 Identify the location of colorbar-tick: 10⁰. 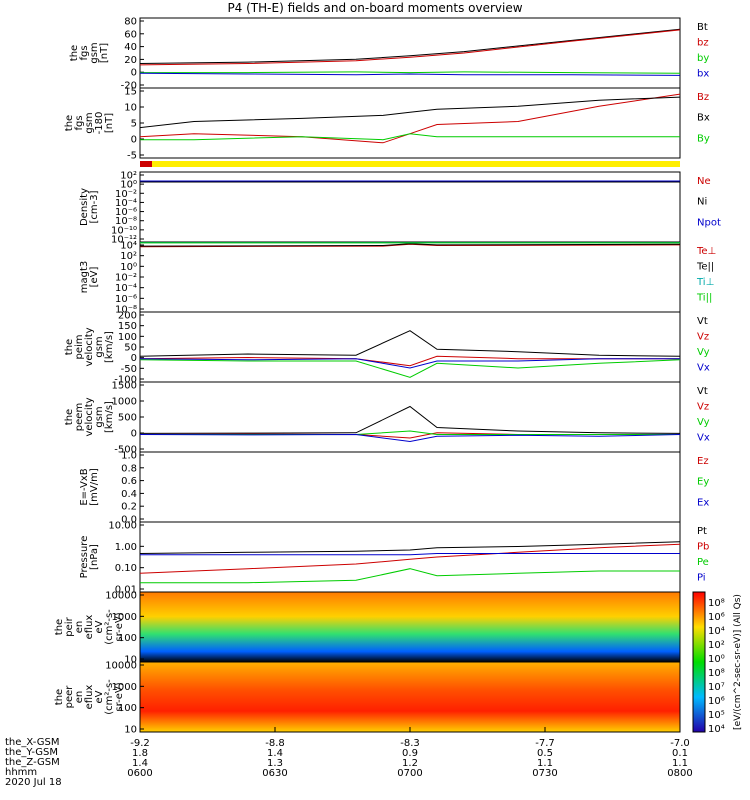
(716, 659).